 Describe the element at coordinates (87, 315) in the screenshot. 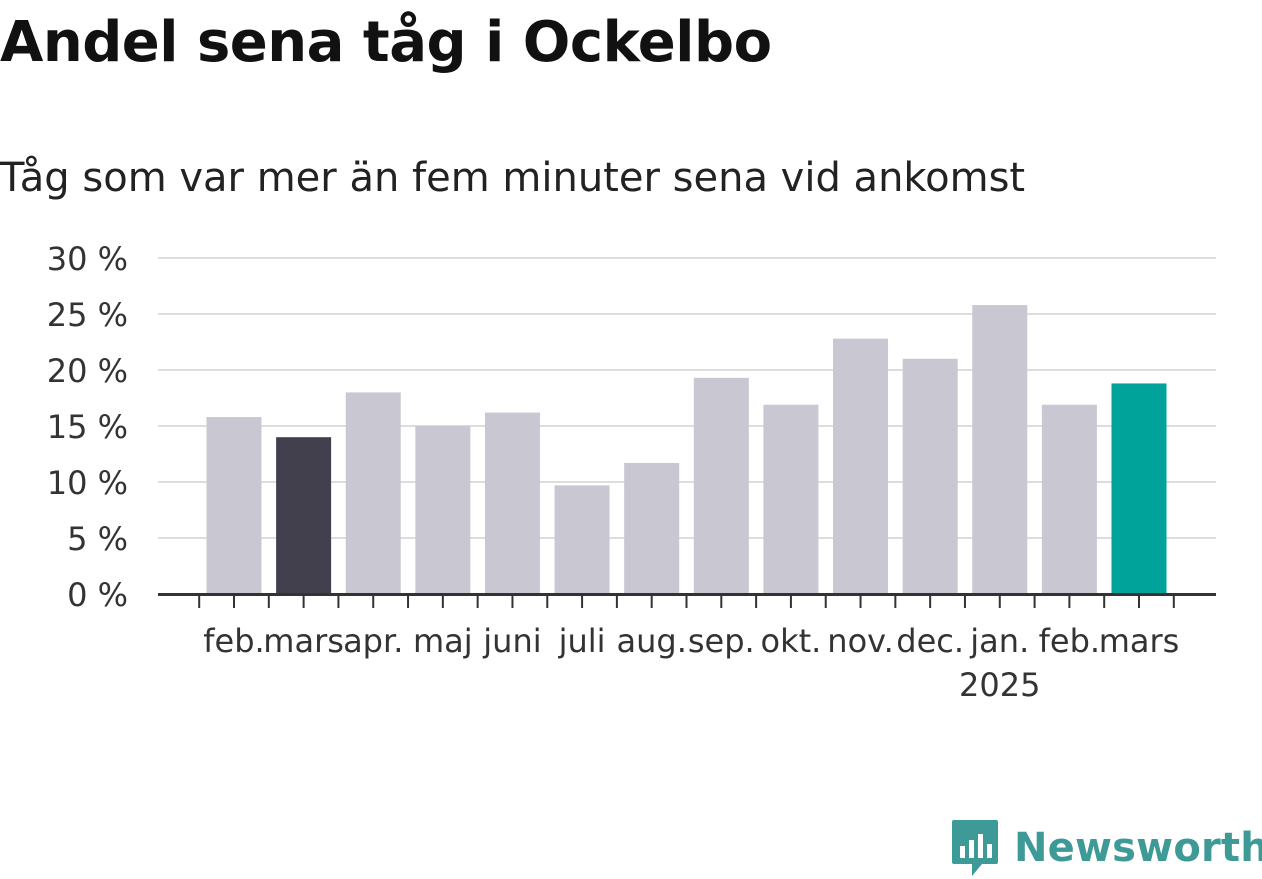

I see `y-tick-label: 25 %` at that location.